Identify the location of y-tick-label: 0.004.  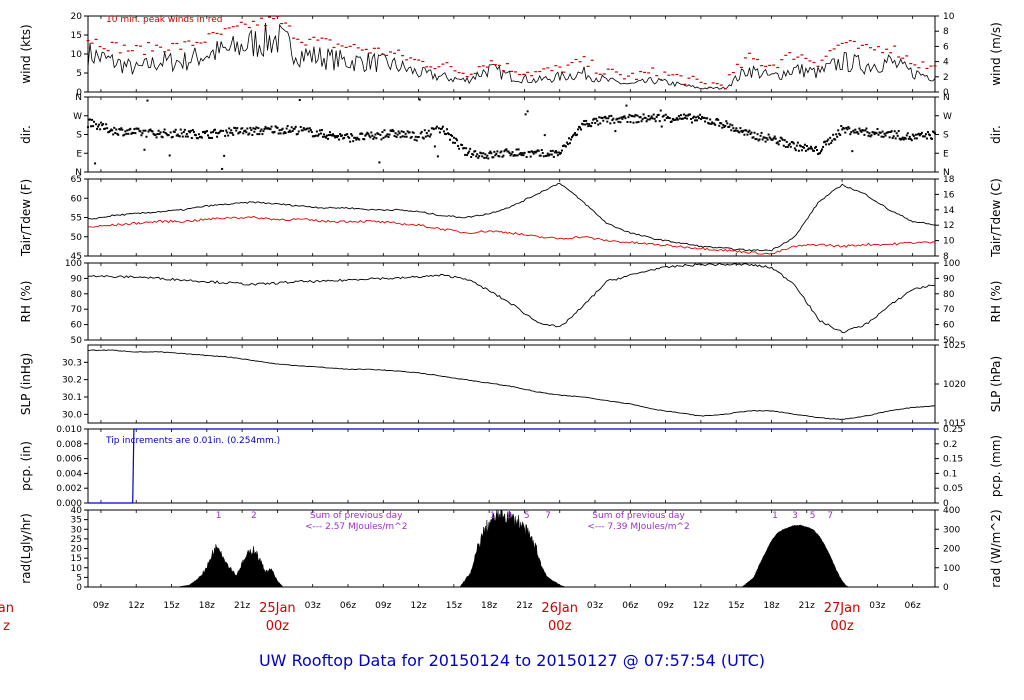
(69, 474).